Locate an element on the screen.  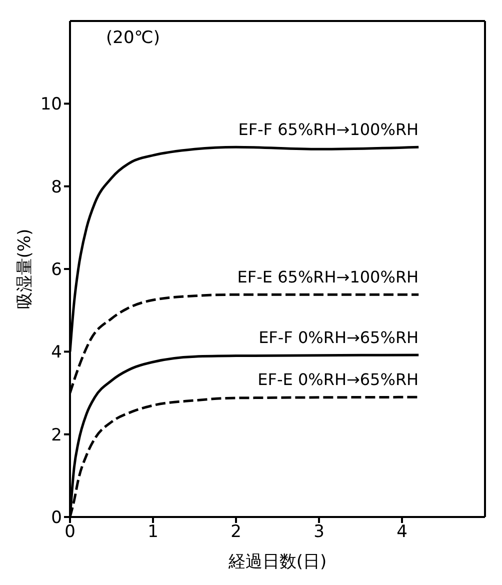
series-label: EF-F 65%RH→100%RH is located at coordinates (328, 130).